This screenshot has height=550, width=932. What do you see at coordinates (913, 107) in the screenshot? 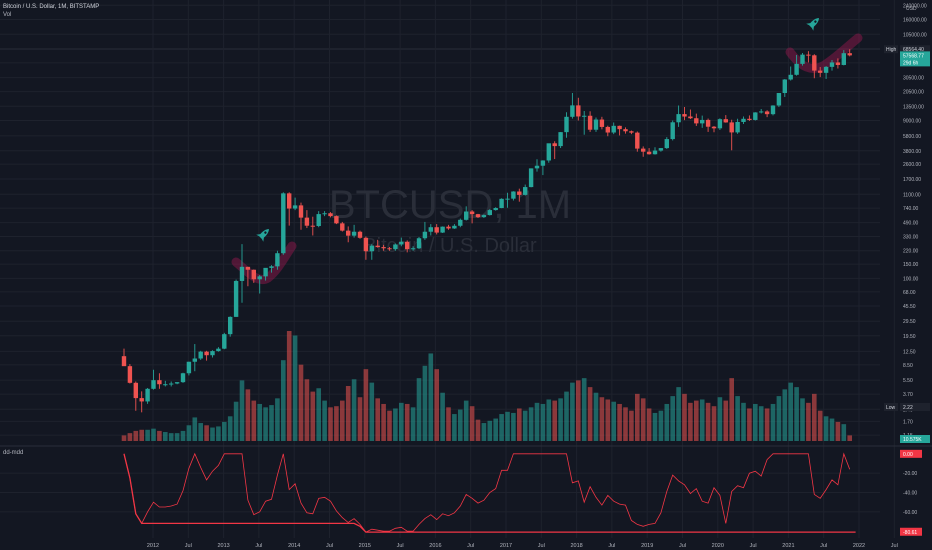
I see `price-tick-label: 13500.00` at bounding box center [913, 107].